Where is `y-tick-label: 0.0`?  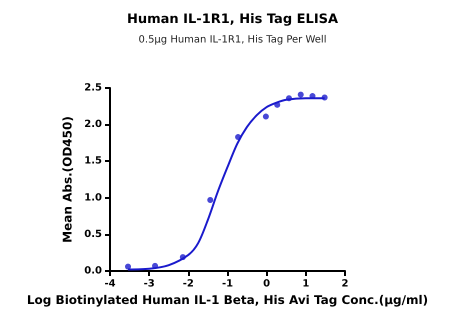 y-tick-label: 0.0 is located at coordinates (93, 271).